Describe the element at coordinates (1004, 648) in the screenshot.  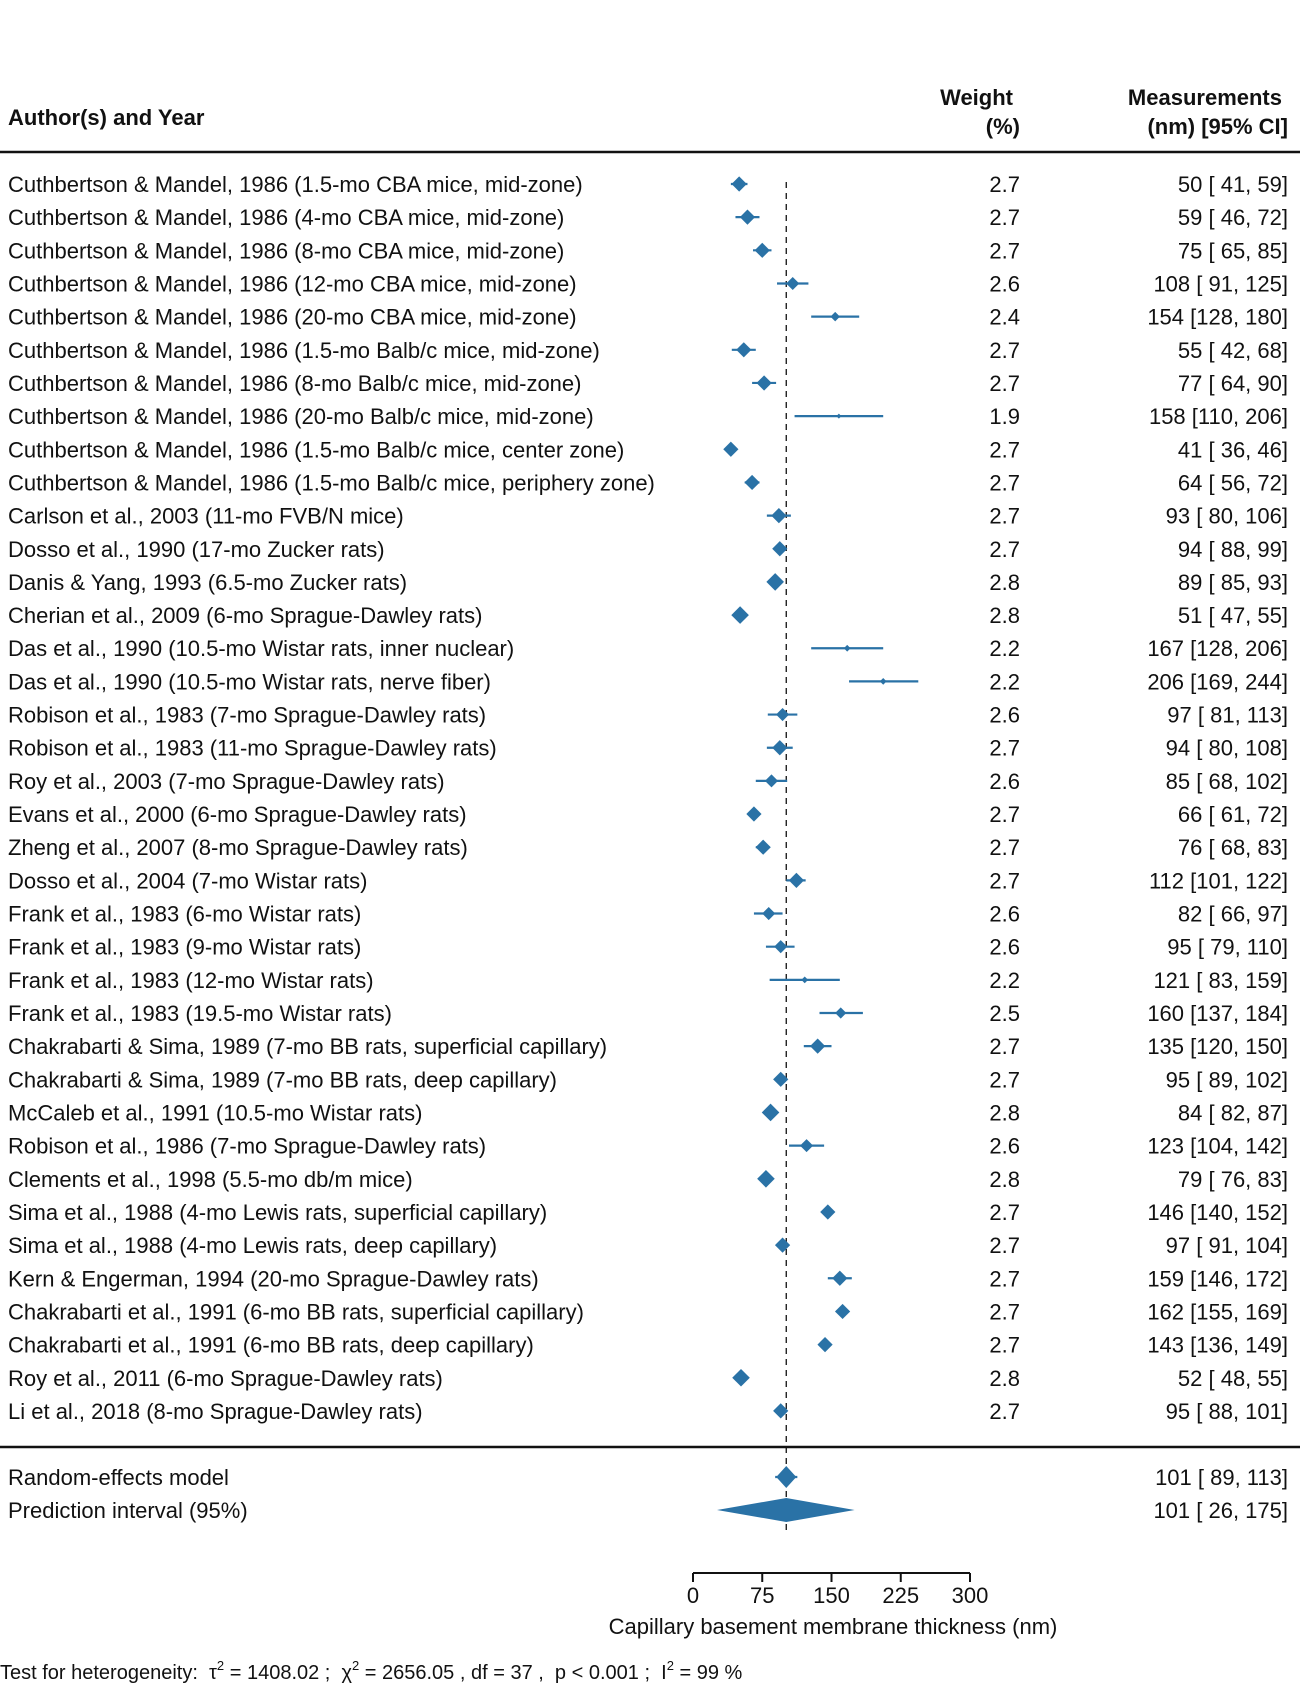
I see `weight-value: 2.2` at that location.